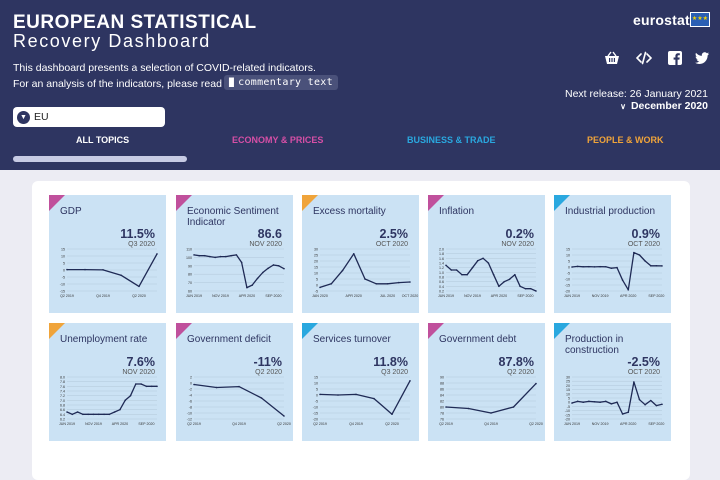  What do you see at coordinates (23, 117) in the screenshot?
I see `chevron-down-icon: ▼` at bounding box center [23, 117].